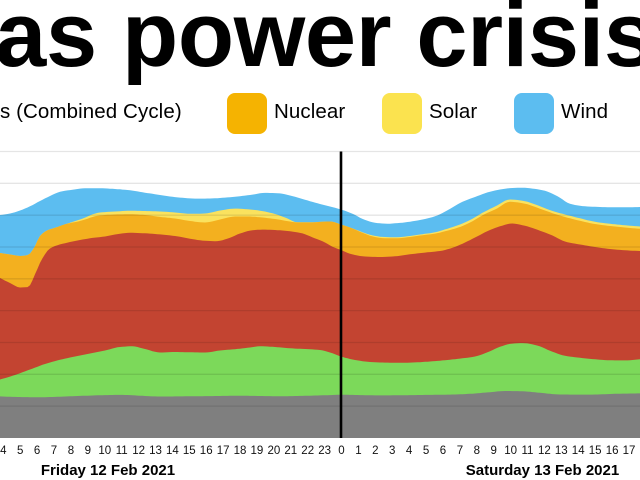 The width and height of the screenshot is (640, 480). Describe the element at coordinates (108, 470) in the screenshot. I see `svg-text: Friday 12 Feb 2021` at that location.